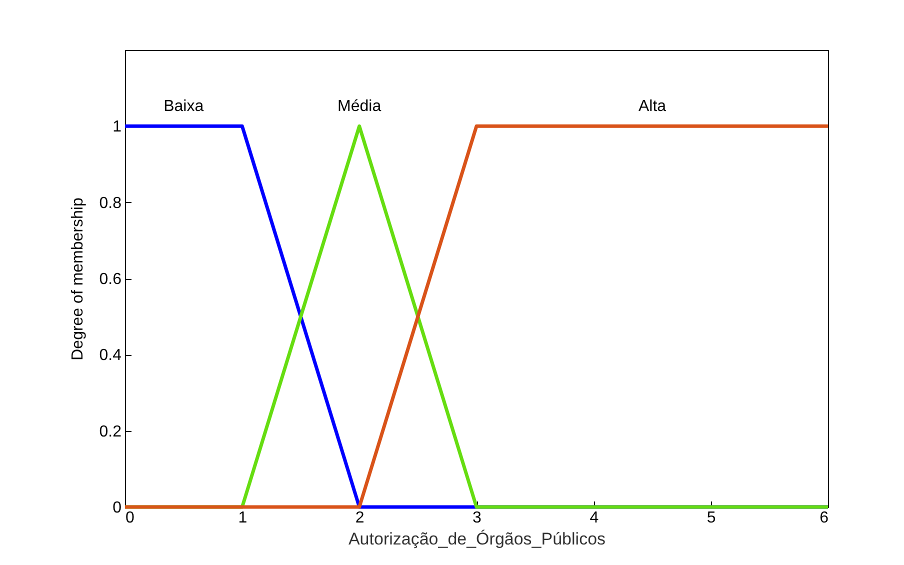 Image resolution: width=904 pixels, height=565 pixels. Describe the element at coordinates (184, 107) in the screenshot. I see `series-label: Baixa` at that location.